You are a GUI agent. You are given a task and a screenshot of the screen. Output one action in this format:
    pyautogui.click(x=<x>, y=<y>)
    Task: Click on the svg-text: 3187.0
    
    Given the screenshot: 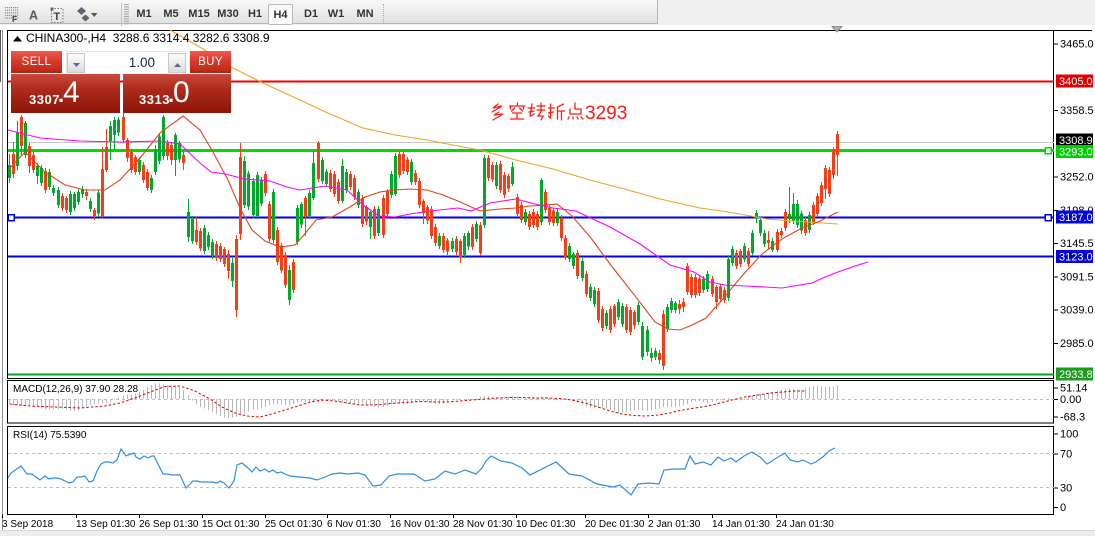 What is the action you would take?
    pyautogui.click(x=1076, y=218)
    